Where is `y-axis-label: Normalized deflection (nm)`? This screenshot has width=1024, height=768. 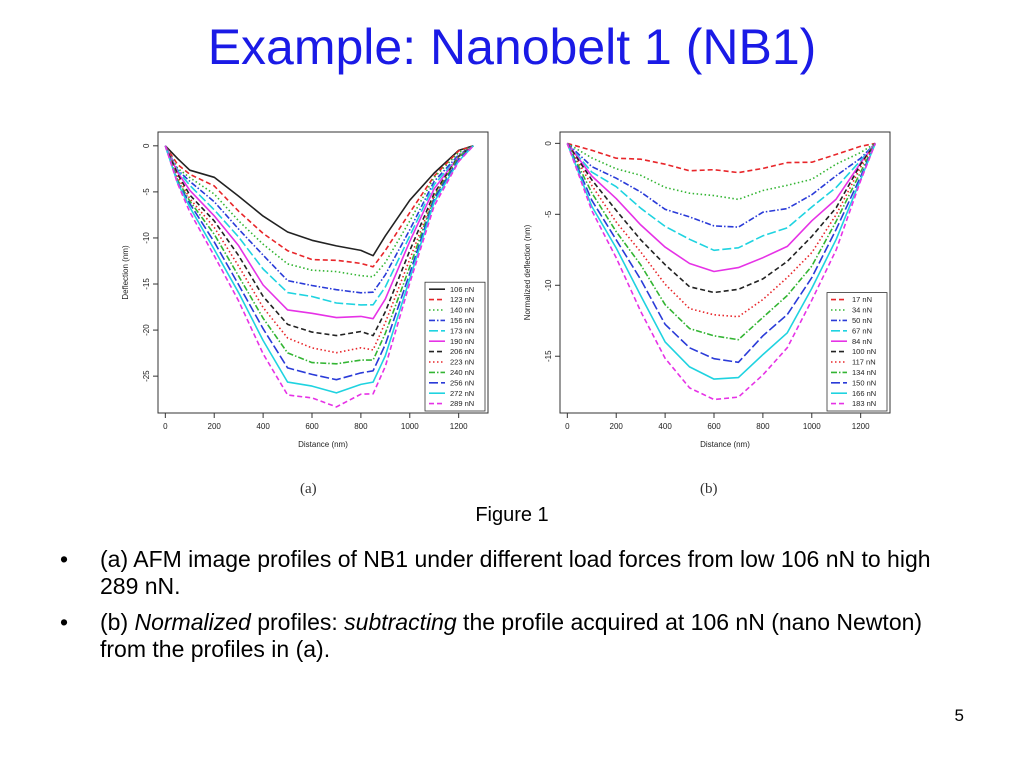 y-axis-label: Normalized deflection (nm) is located at coordinates (527, 272).